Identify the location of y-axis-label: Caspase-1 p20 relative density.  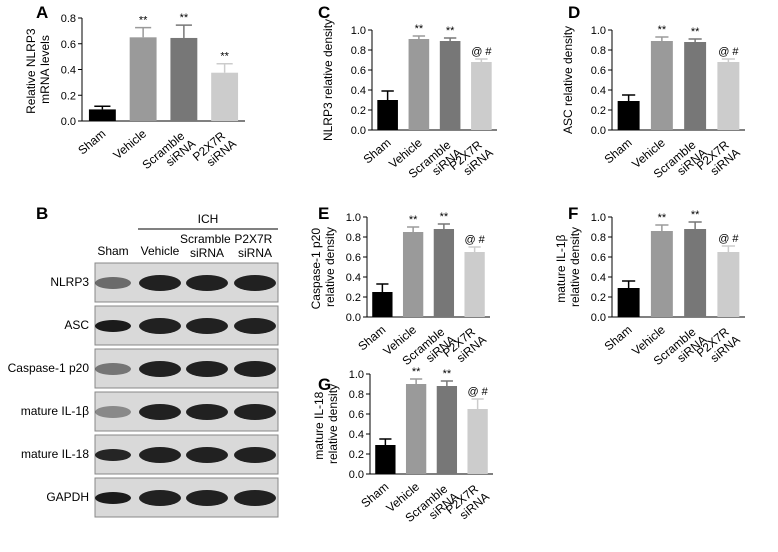
(323, 267).